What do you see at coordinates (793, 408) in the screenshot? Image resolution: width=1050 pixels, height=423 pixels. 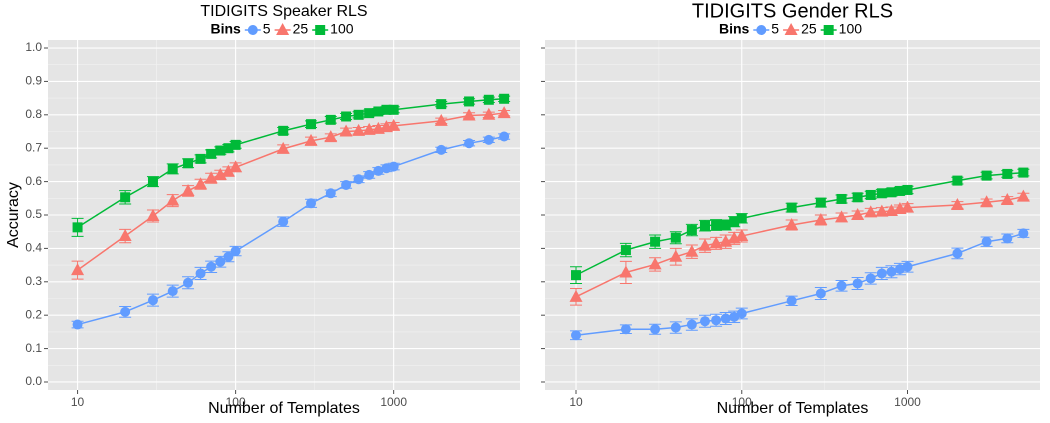 I see `x-axis-label: Number of Templates` at bounding box center [793, 408].